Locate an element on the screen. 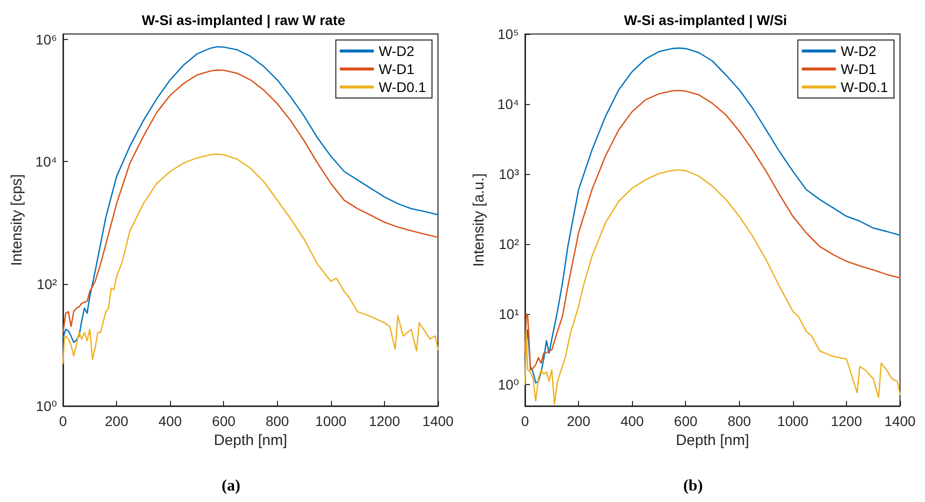 This screenshot has width=925, height=502. chart-title: W-Si as-implanted | W/Si is located at coordinates (706, 20).